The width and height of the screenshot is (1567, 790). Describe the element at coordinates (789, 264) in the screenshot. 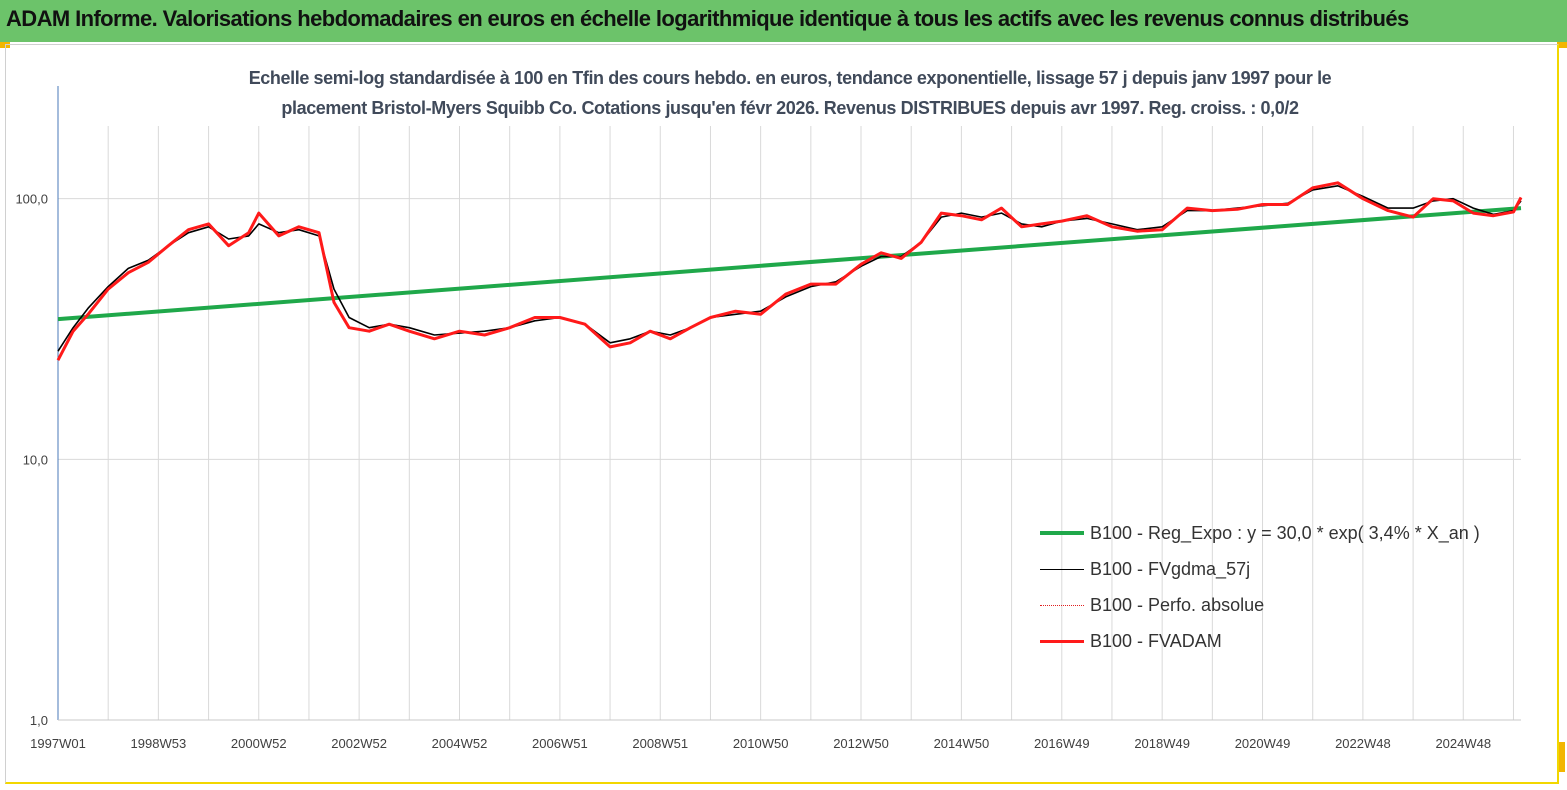

I see `series-line` at that location.